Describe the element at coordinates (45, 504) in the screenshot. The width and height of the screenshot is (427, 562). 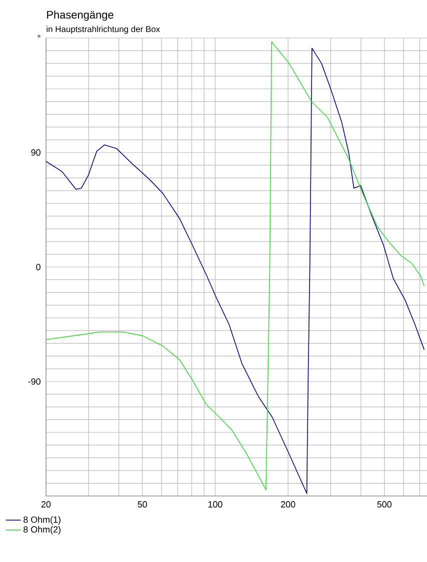
I see `x-tick-label: 20` at that location.